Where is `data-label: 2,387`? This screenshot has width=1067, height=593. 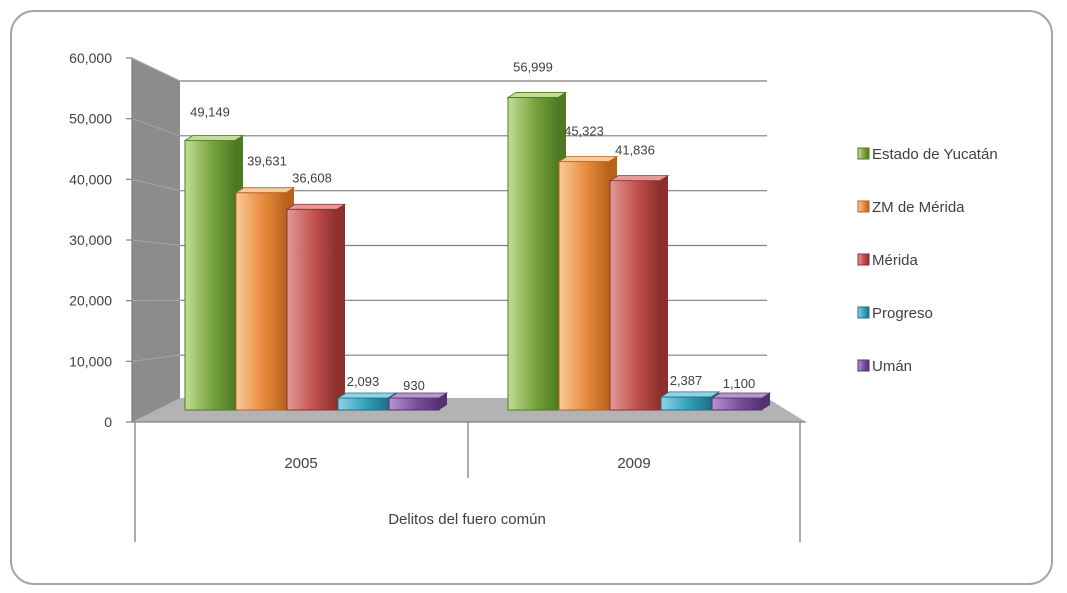 data-label: 2,387 is located at coordinates (686, 380).